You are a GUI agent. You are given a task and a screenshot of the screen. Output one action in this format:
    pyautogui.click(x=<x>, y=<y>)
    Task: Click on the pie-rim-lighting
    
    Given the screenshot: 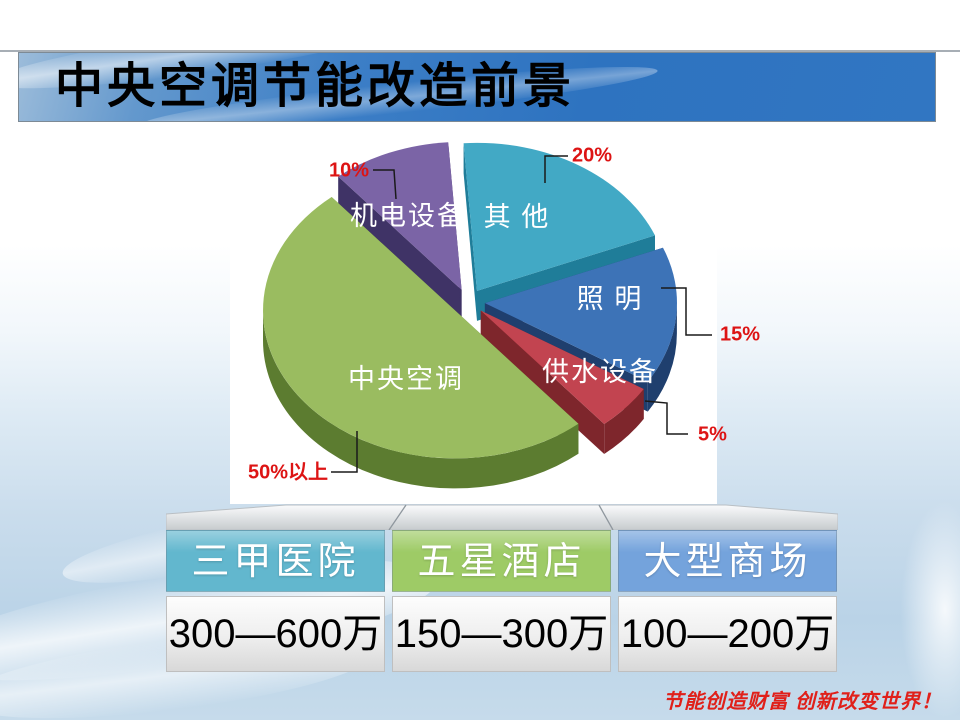 What is the action you would take?
    pyautogui.click(x=662, y=357)
    